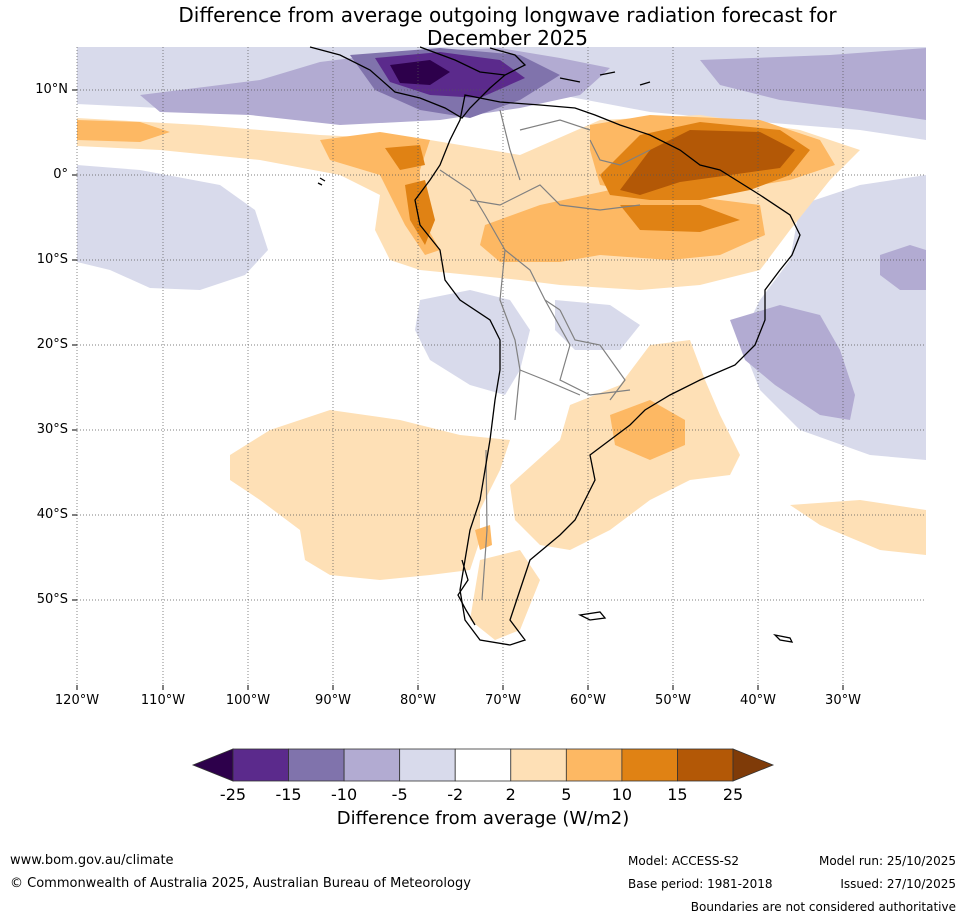  What do you see at coordinates (466, 592) in the screenshot?
I see `chile-islands` at bounding box center [466, 592].